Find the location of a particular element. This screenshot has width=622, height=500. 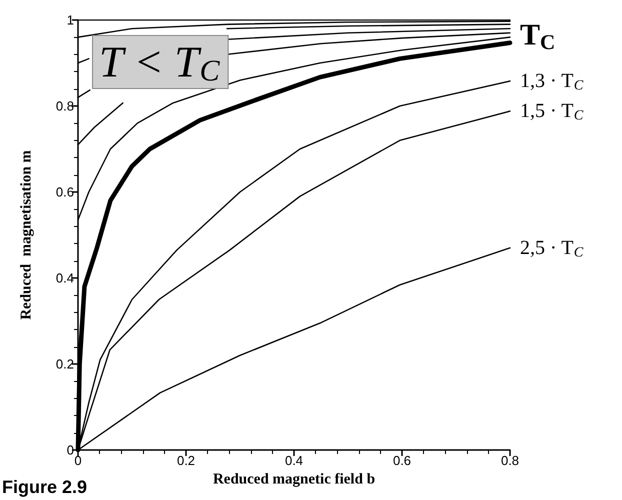

y-tick-label: 0.6 is located at coordinates (65, 192).